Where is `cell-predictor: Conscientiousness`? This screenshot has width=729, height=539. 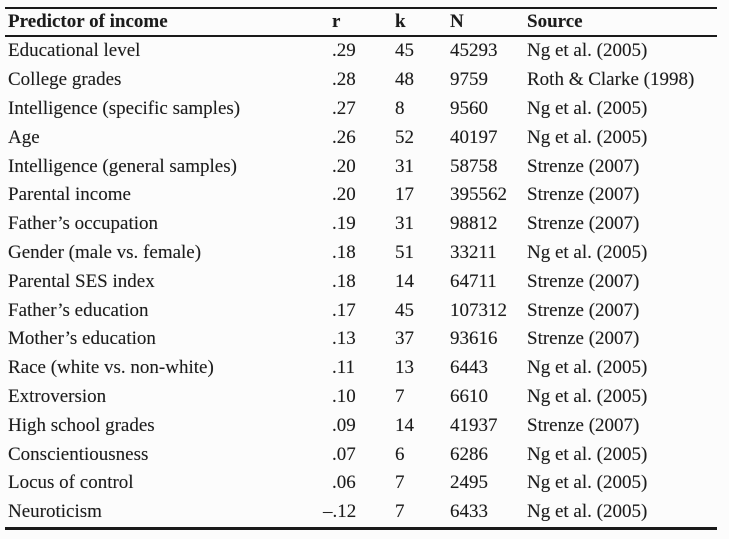
cell-predictor: Conscientiousness is located at coordinates (78, 454).